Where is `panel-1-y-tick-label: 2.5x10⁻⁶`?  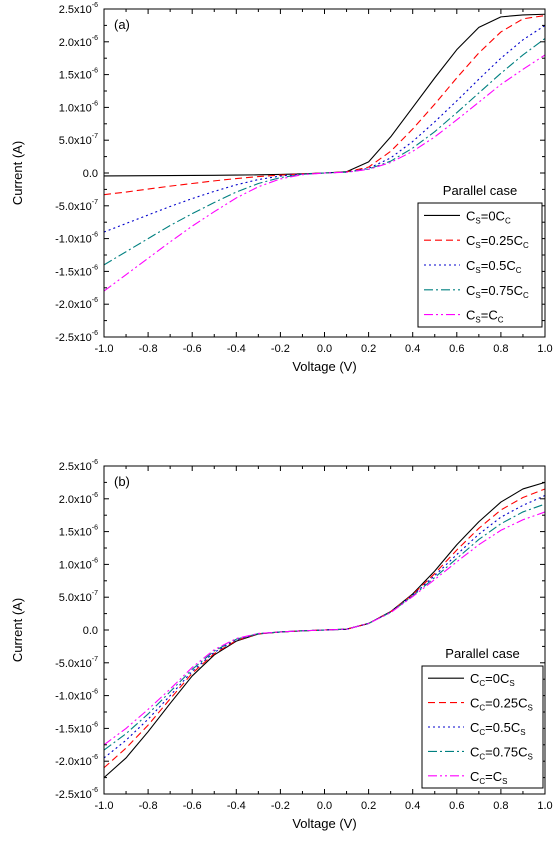
panel-1-y-tick-label: 2.5x10⁻⁶ is located at coordinates (78, 466).